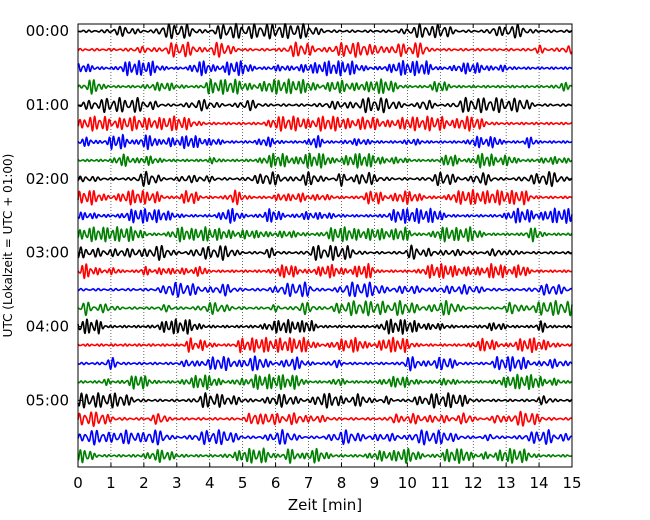 The width and height of the screenshot is (650, 520). What do you see at coordinates (309, 483) in the screenshot?
I see `x-tick-label-7: 7` at bounding box center [309, 483].